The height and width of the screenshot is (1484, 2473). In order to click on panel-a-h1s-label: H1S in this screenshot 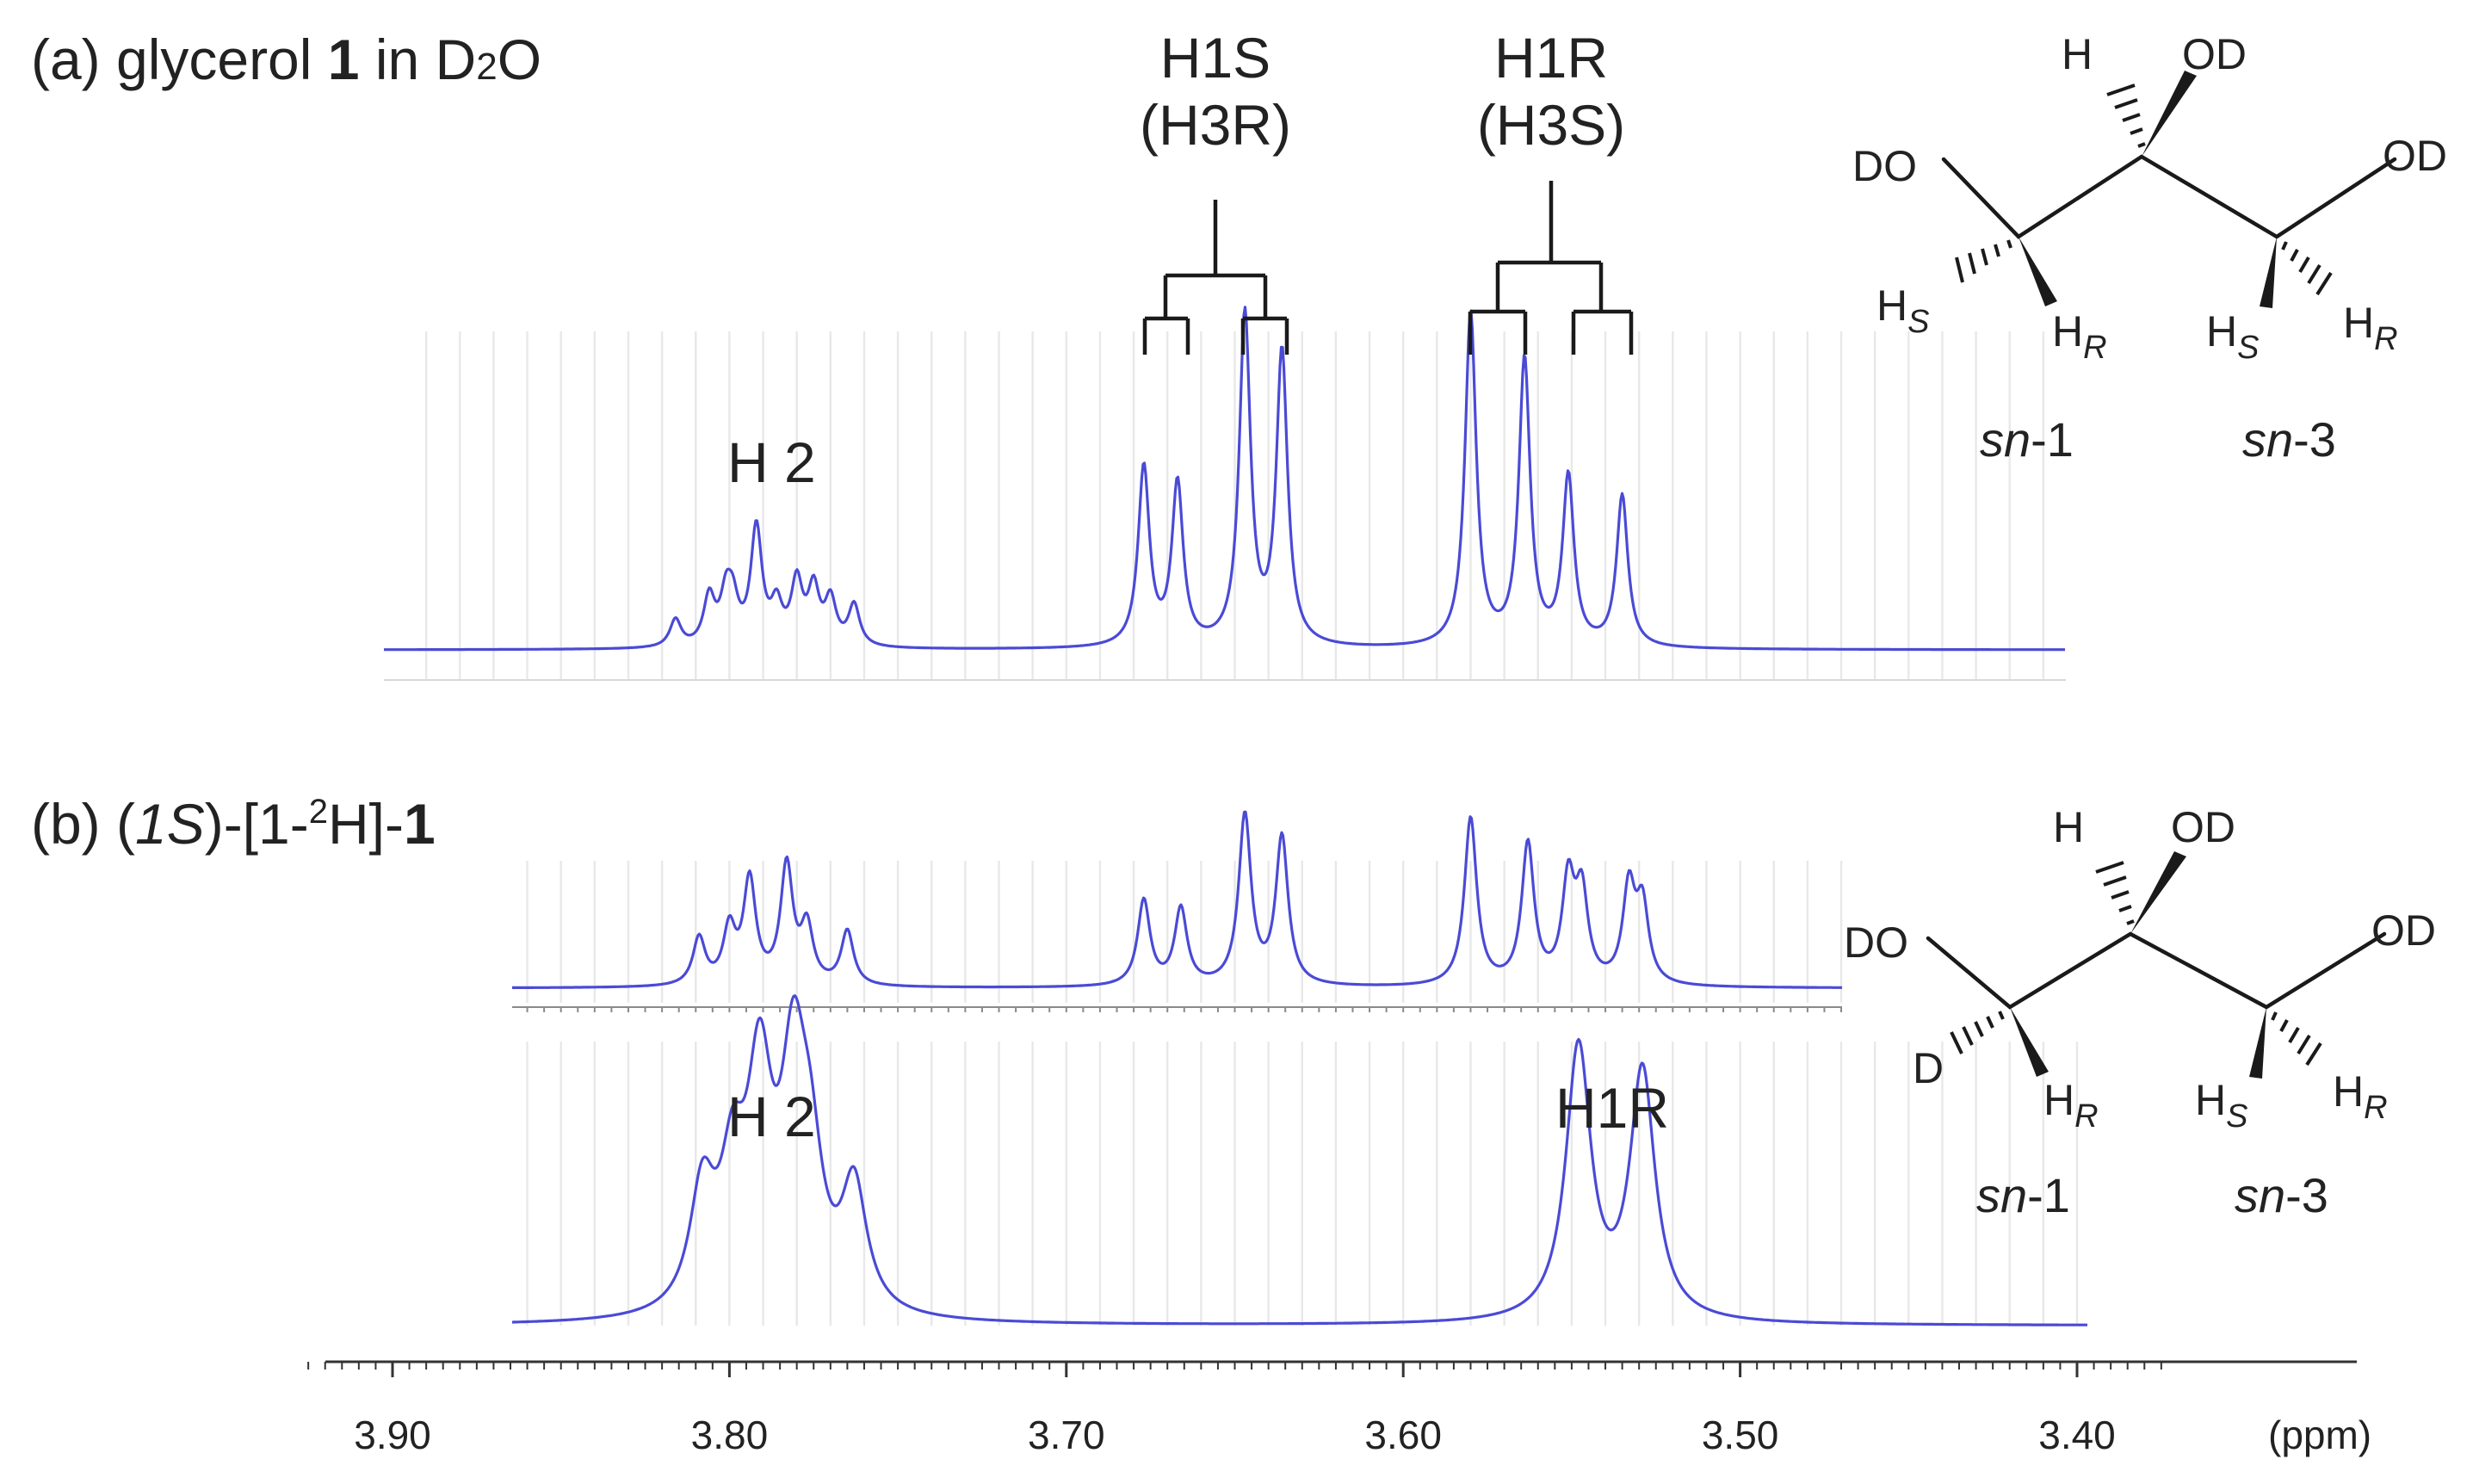, I will do `click(1215, 58)`.